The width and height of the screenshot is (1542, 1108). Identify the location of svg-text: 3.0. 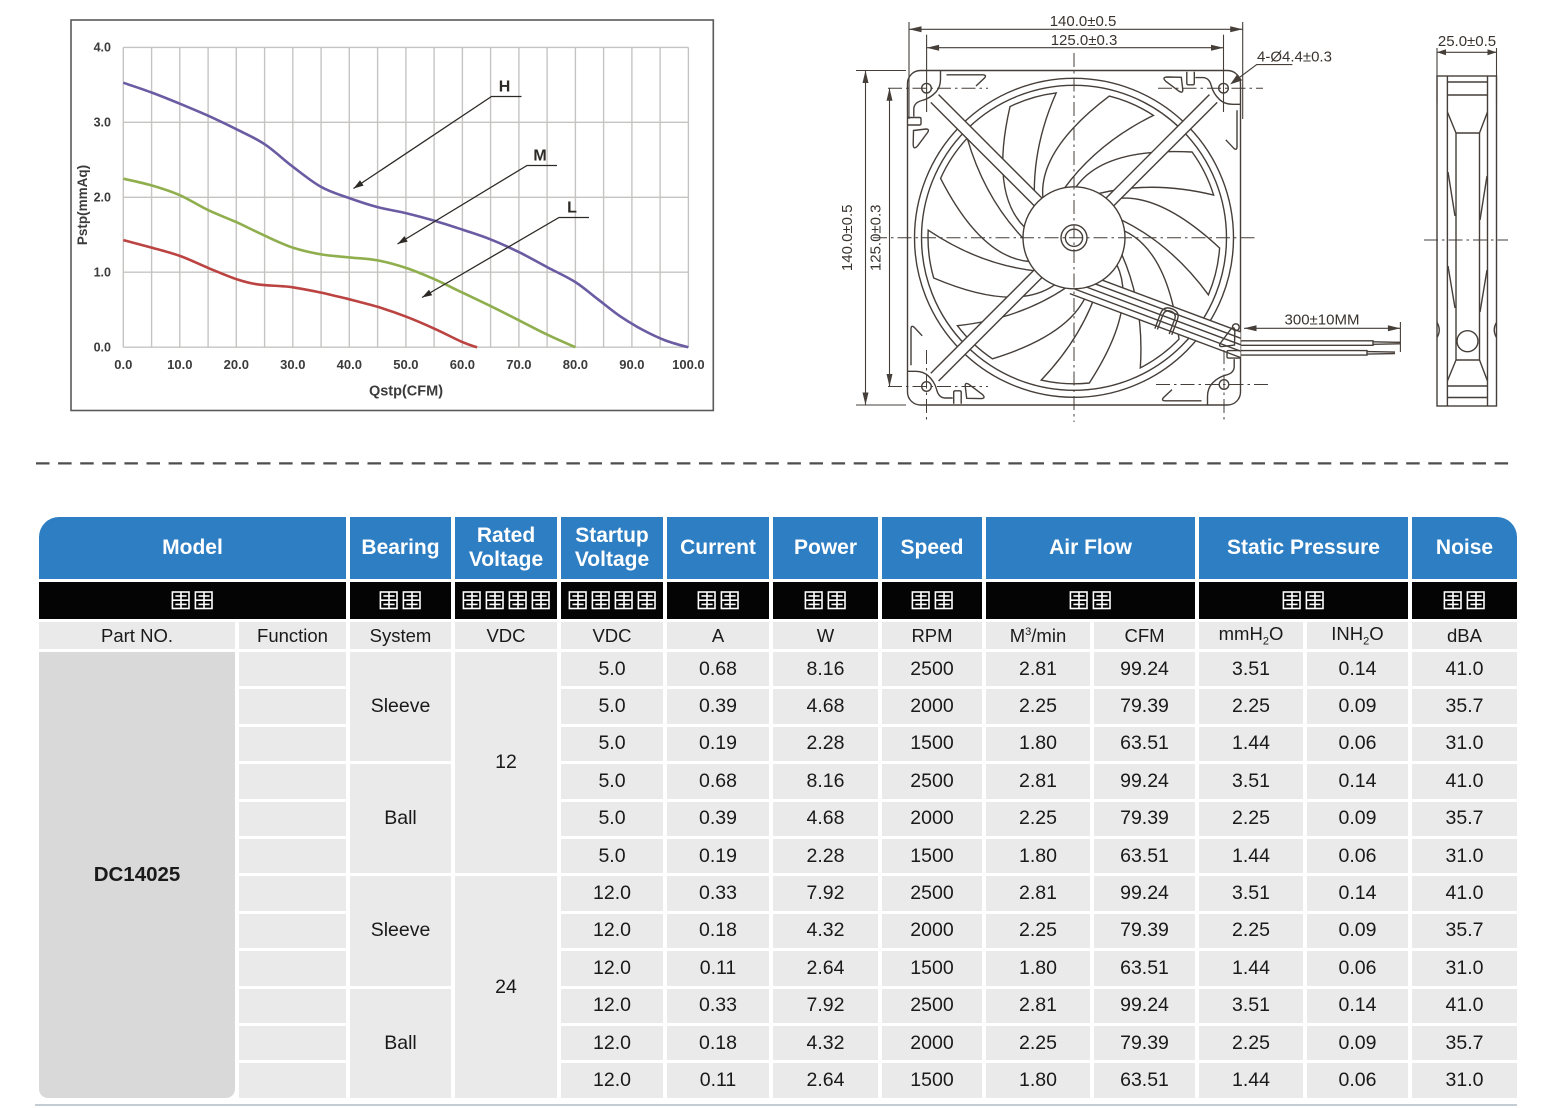
(102, 123).